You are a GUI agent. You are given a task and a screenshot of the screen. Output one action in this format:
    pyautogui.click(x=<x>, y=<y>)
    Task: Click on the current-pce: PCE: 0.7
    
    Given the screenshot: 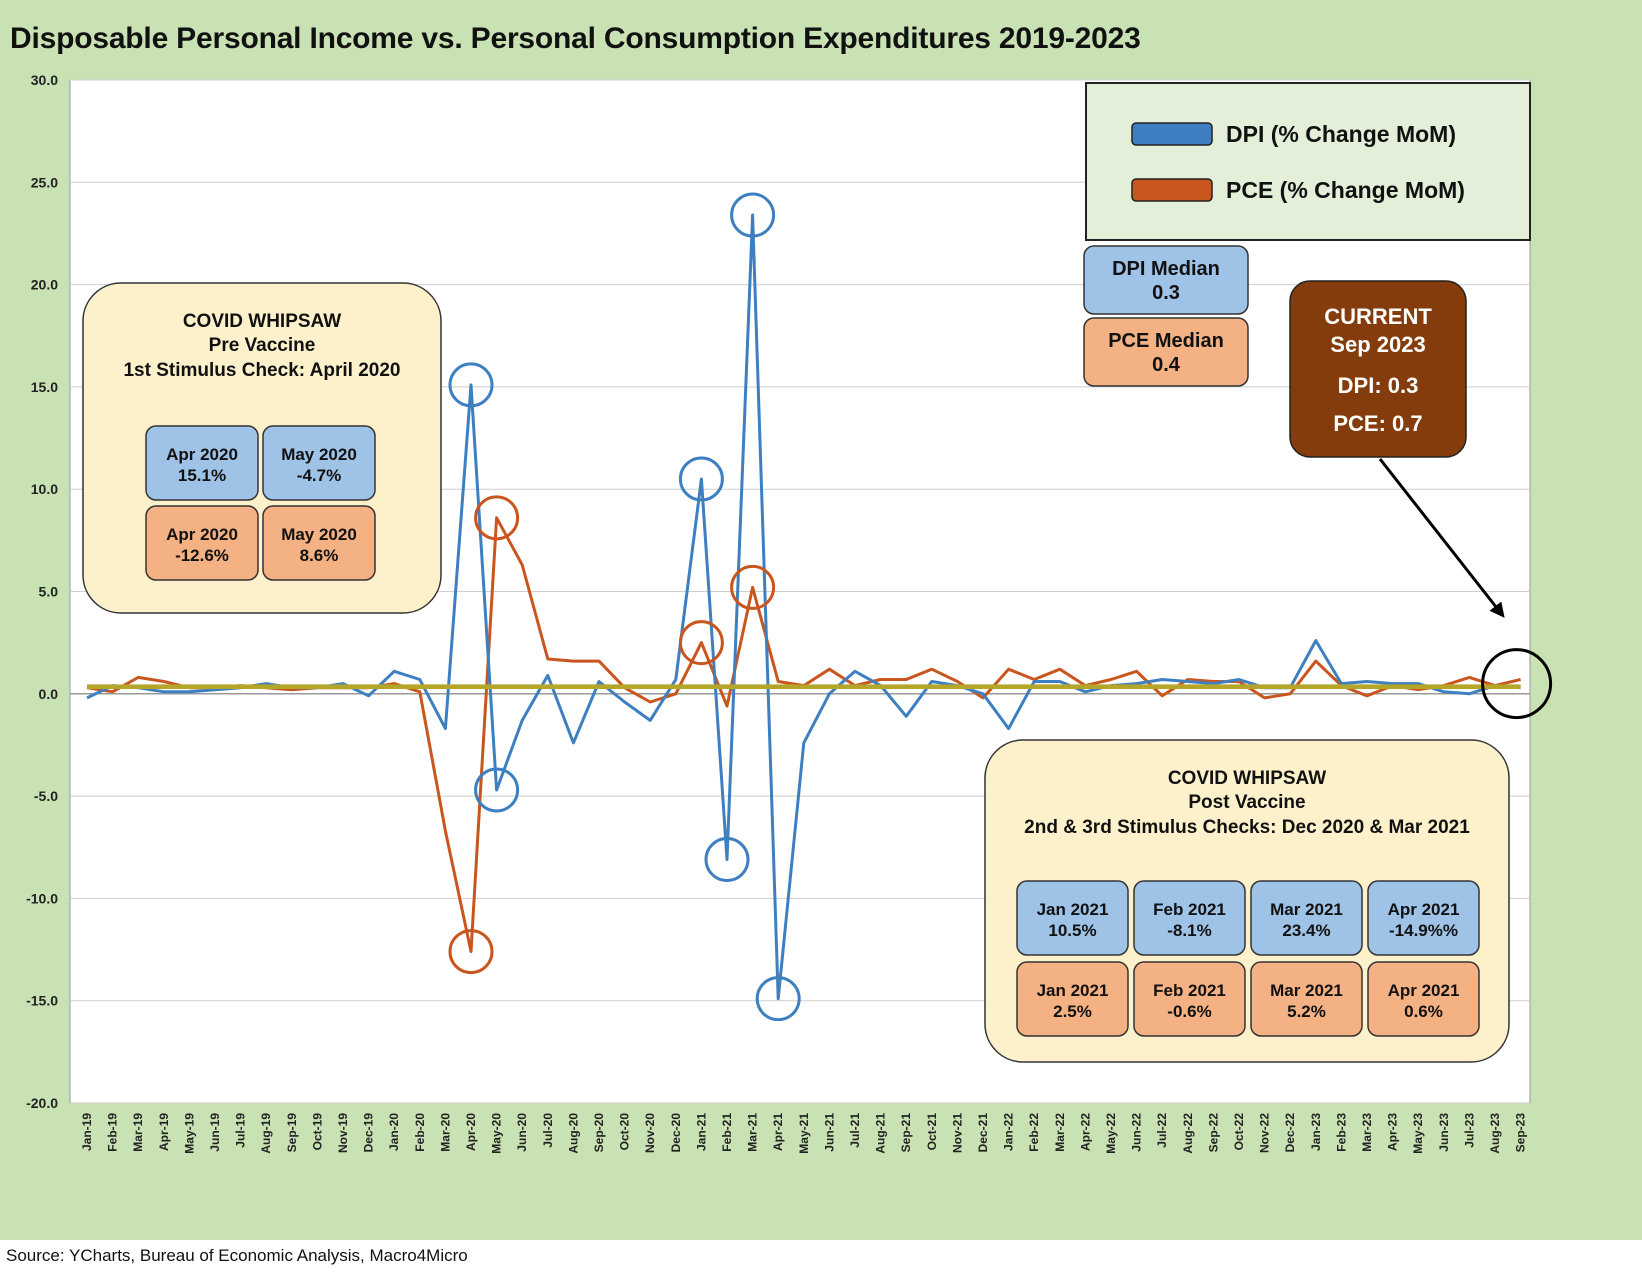 What is the action you would take?
    pyautogui.click(x=1377, y=423)
    